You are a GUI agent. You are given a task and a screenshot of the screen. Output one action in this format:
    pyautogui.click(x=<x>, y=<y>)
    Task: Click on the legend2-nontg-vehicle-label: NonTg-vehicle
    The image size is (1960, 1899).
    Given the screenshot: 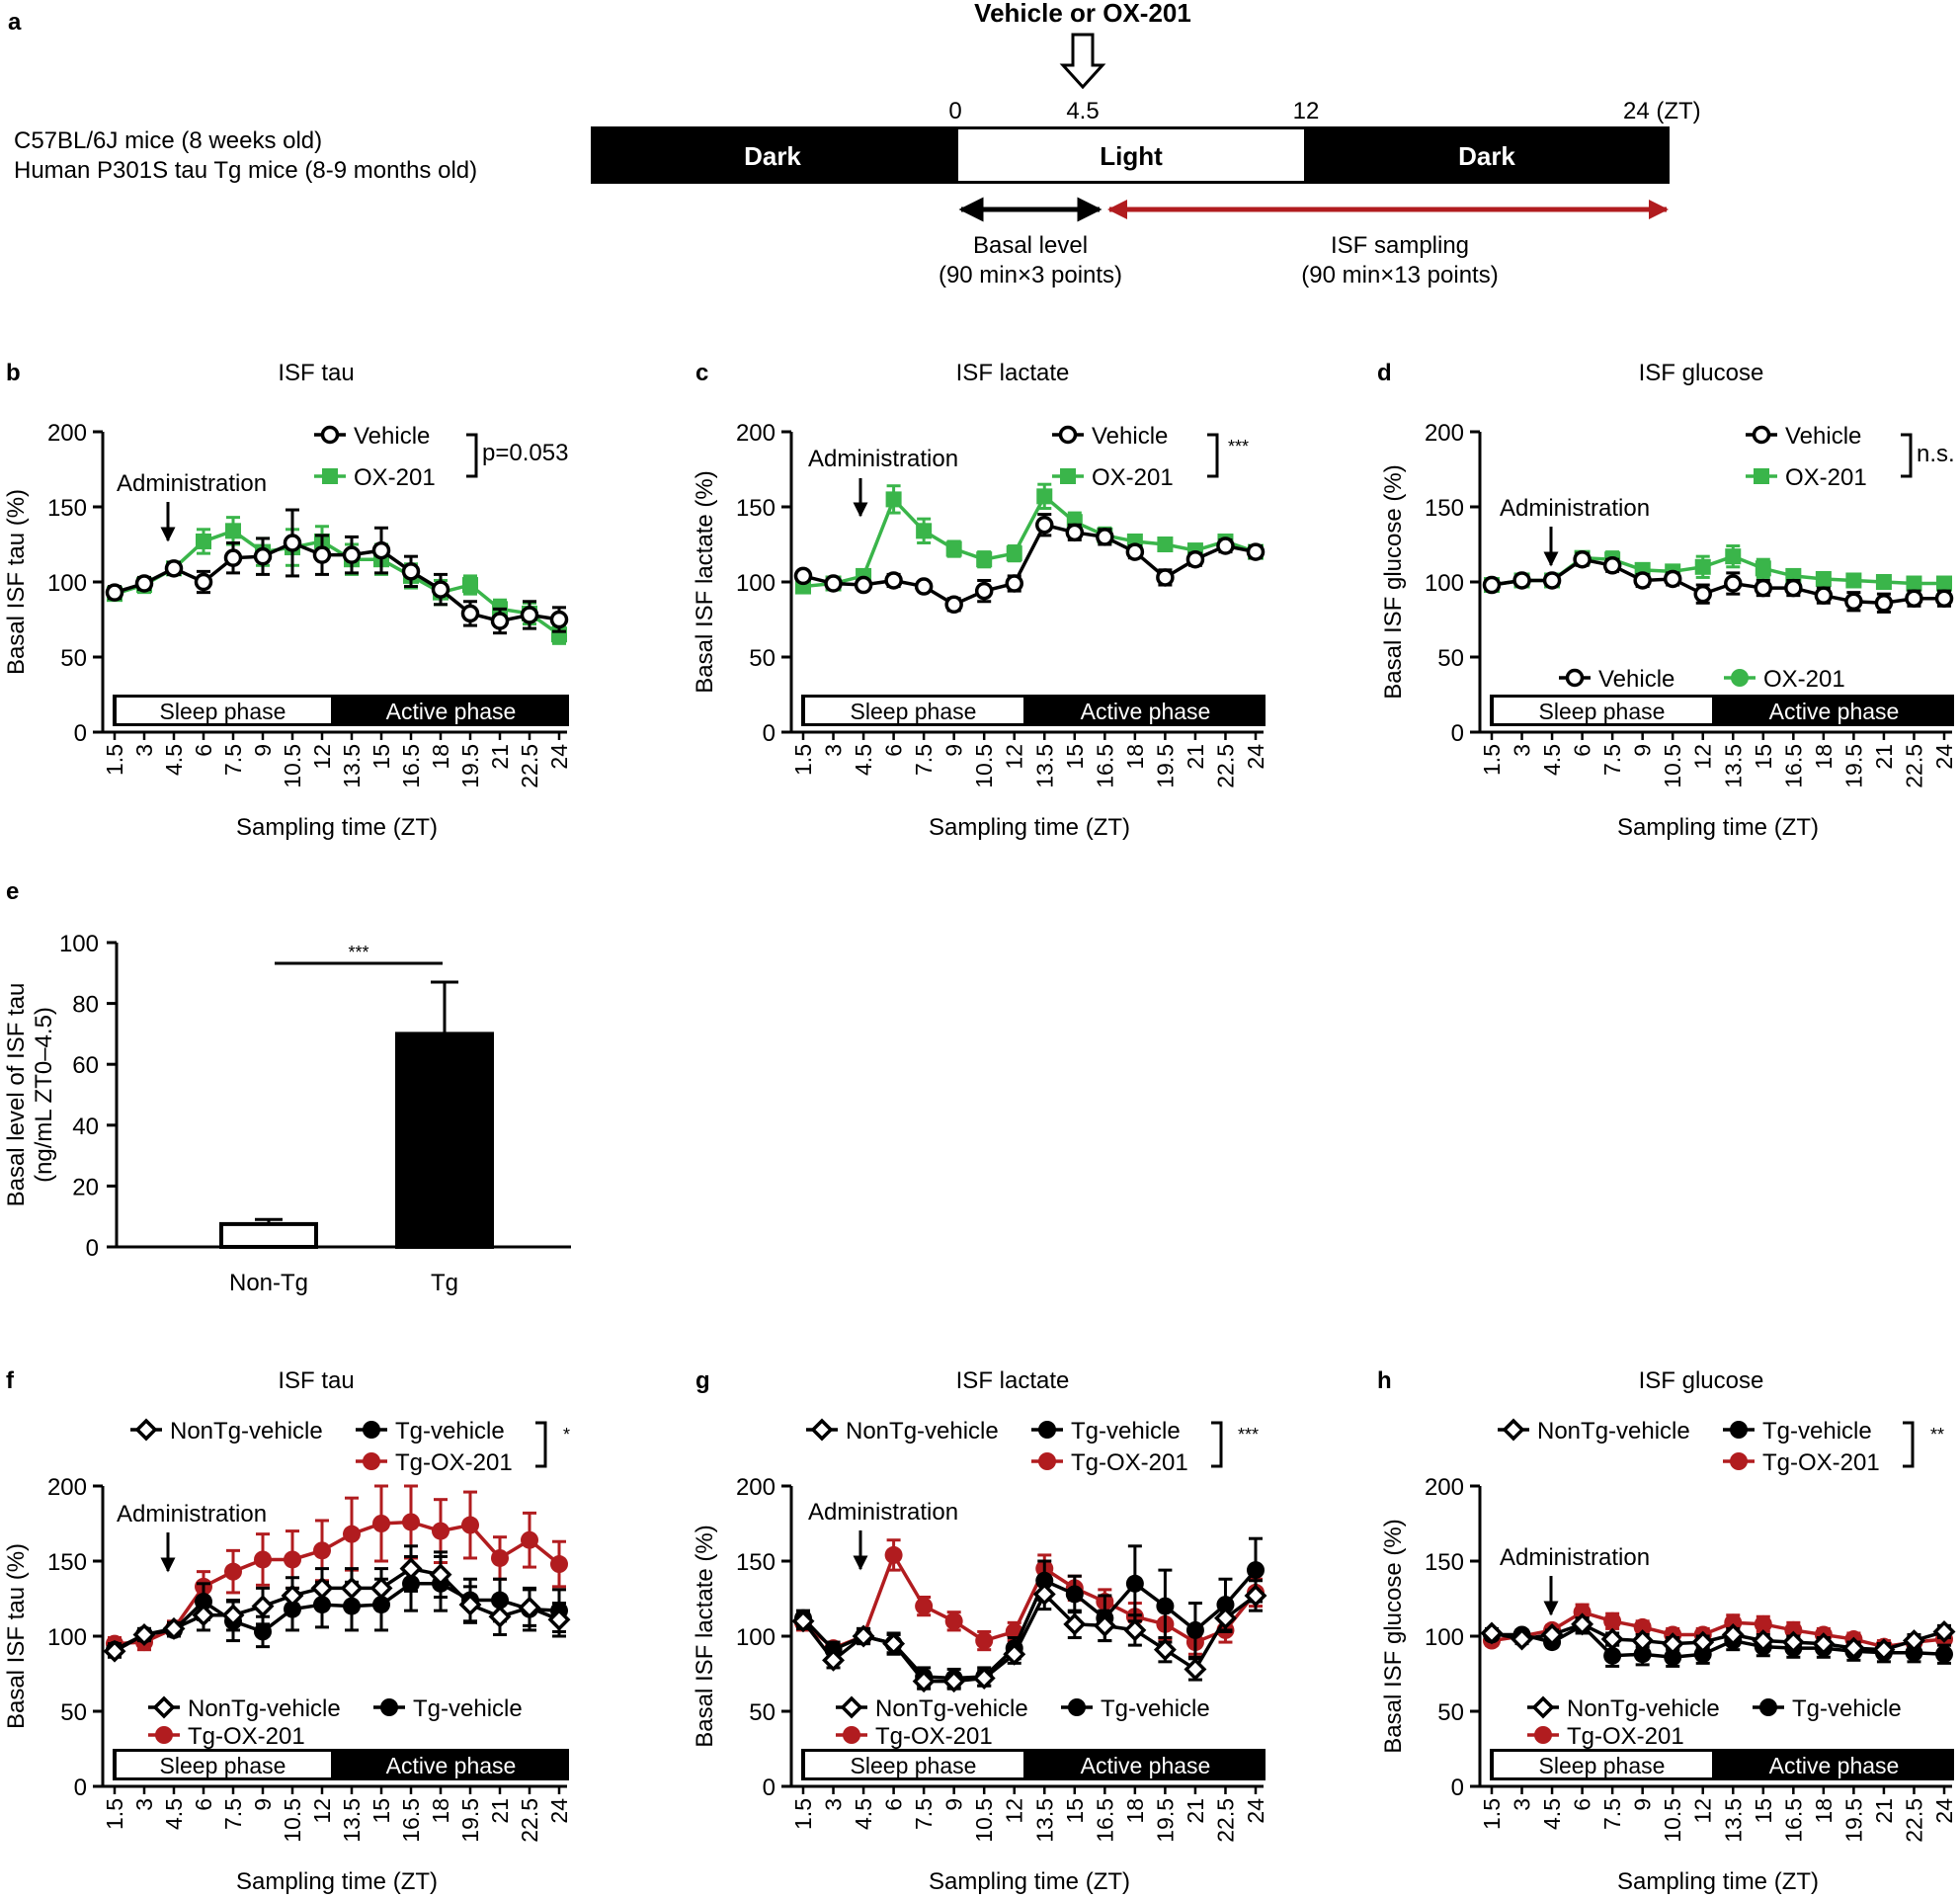 What is the action you would take?
    pyautogui.click(x=951, y=1708)
    